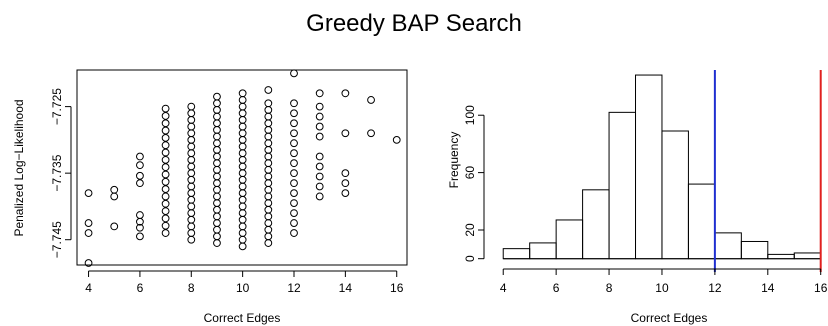 The image size is (828, 326). Describe the element at coordinates (57, 106) in the screenshot. I see `scatter-y-tick-label: −7.725` at that location.